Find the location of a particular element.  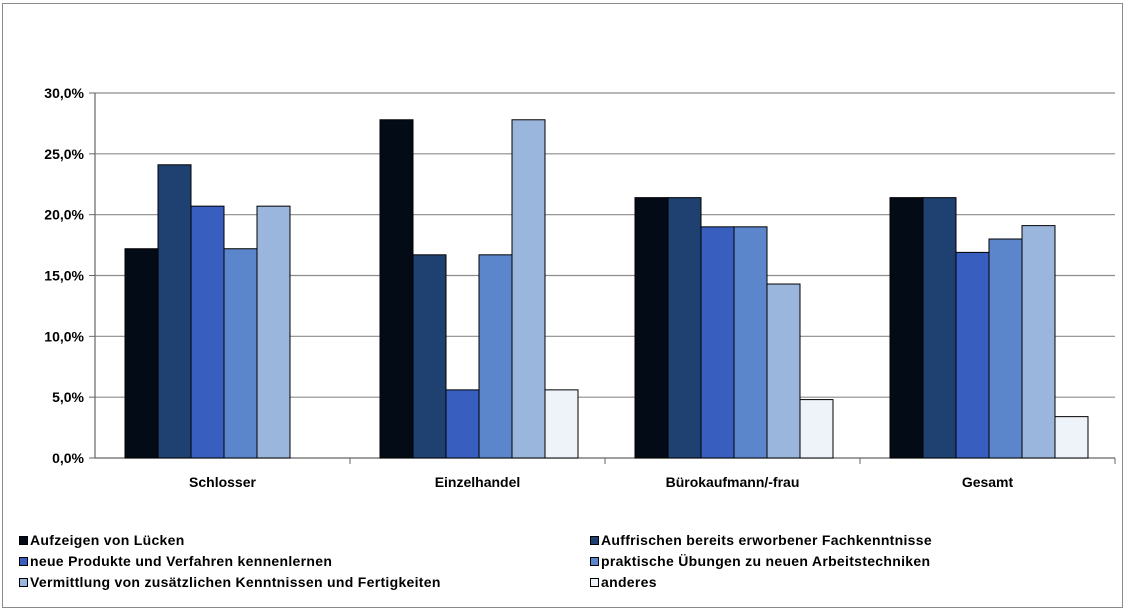

legend-item: Aufzeigen von Lücken is located at coordinates (102, 540).